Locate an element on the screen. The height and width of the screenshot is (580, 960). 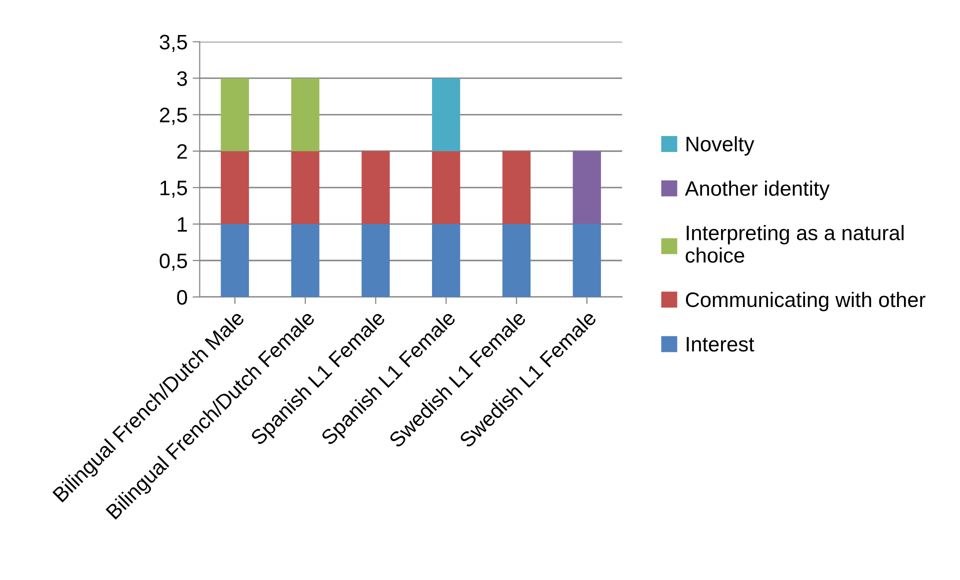
y-tick-label: 2,5 is located at coordinates (174, 116).